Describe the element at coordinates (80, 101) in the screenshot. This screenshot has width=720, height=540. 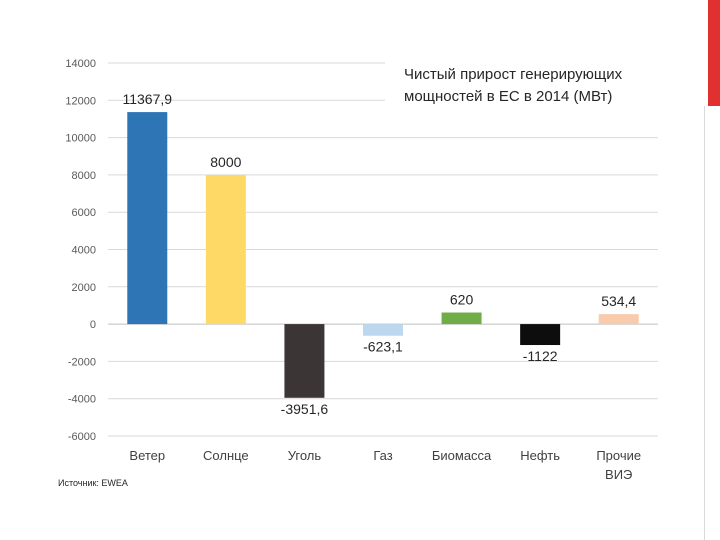
I see `y-tick-label: 12000` at that location.